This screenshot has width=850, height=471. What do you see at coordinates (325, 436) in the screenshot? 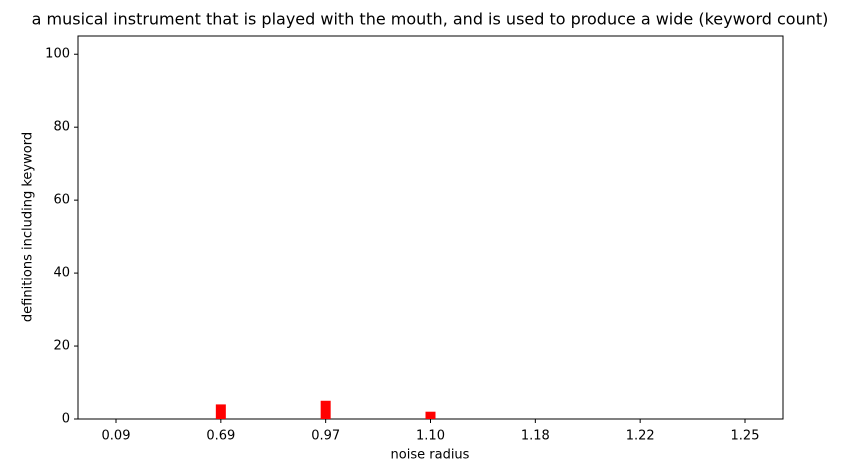
I see `x-tick-label: 0.97` at bounding box center [325, 436].